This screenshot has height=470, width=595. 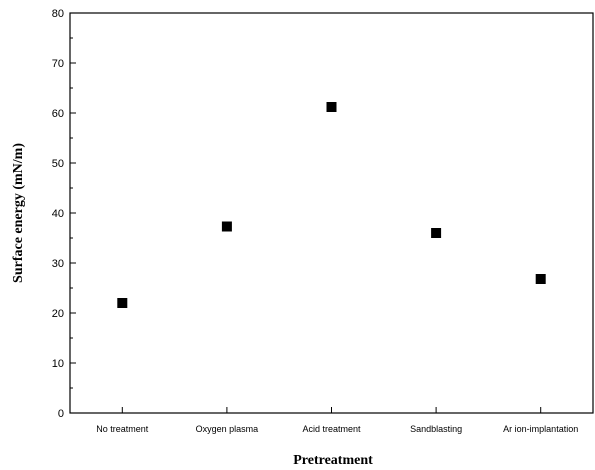 I want to click on y-tick-label: 20, so click(x=58, y=314).